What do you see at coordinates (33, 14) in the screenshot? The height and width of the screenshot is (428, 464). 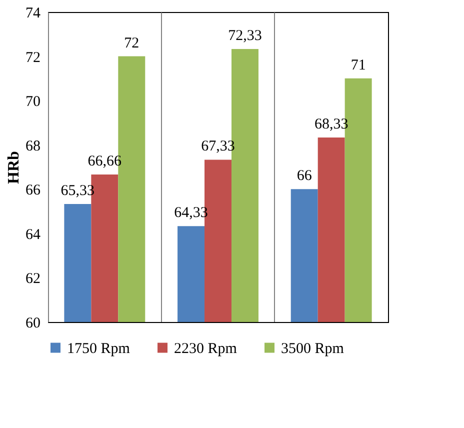 I see `y-tick-label: 74` at bounding box center [33, 14].